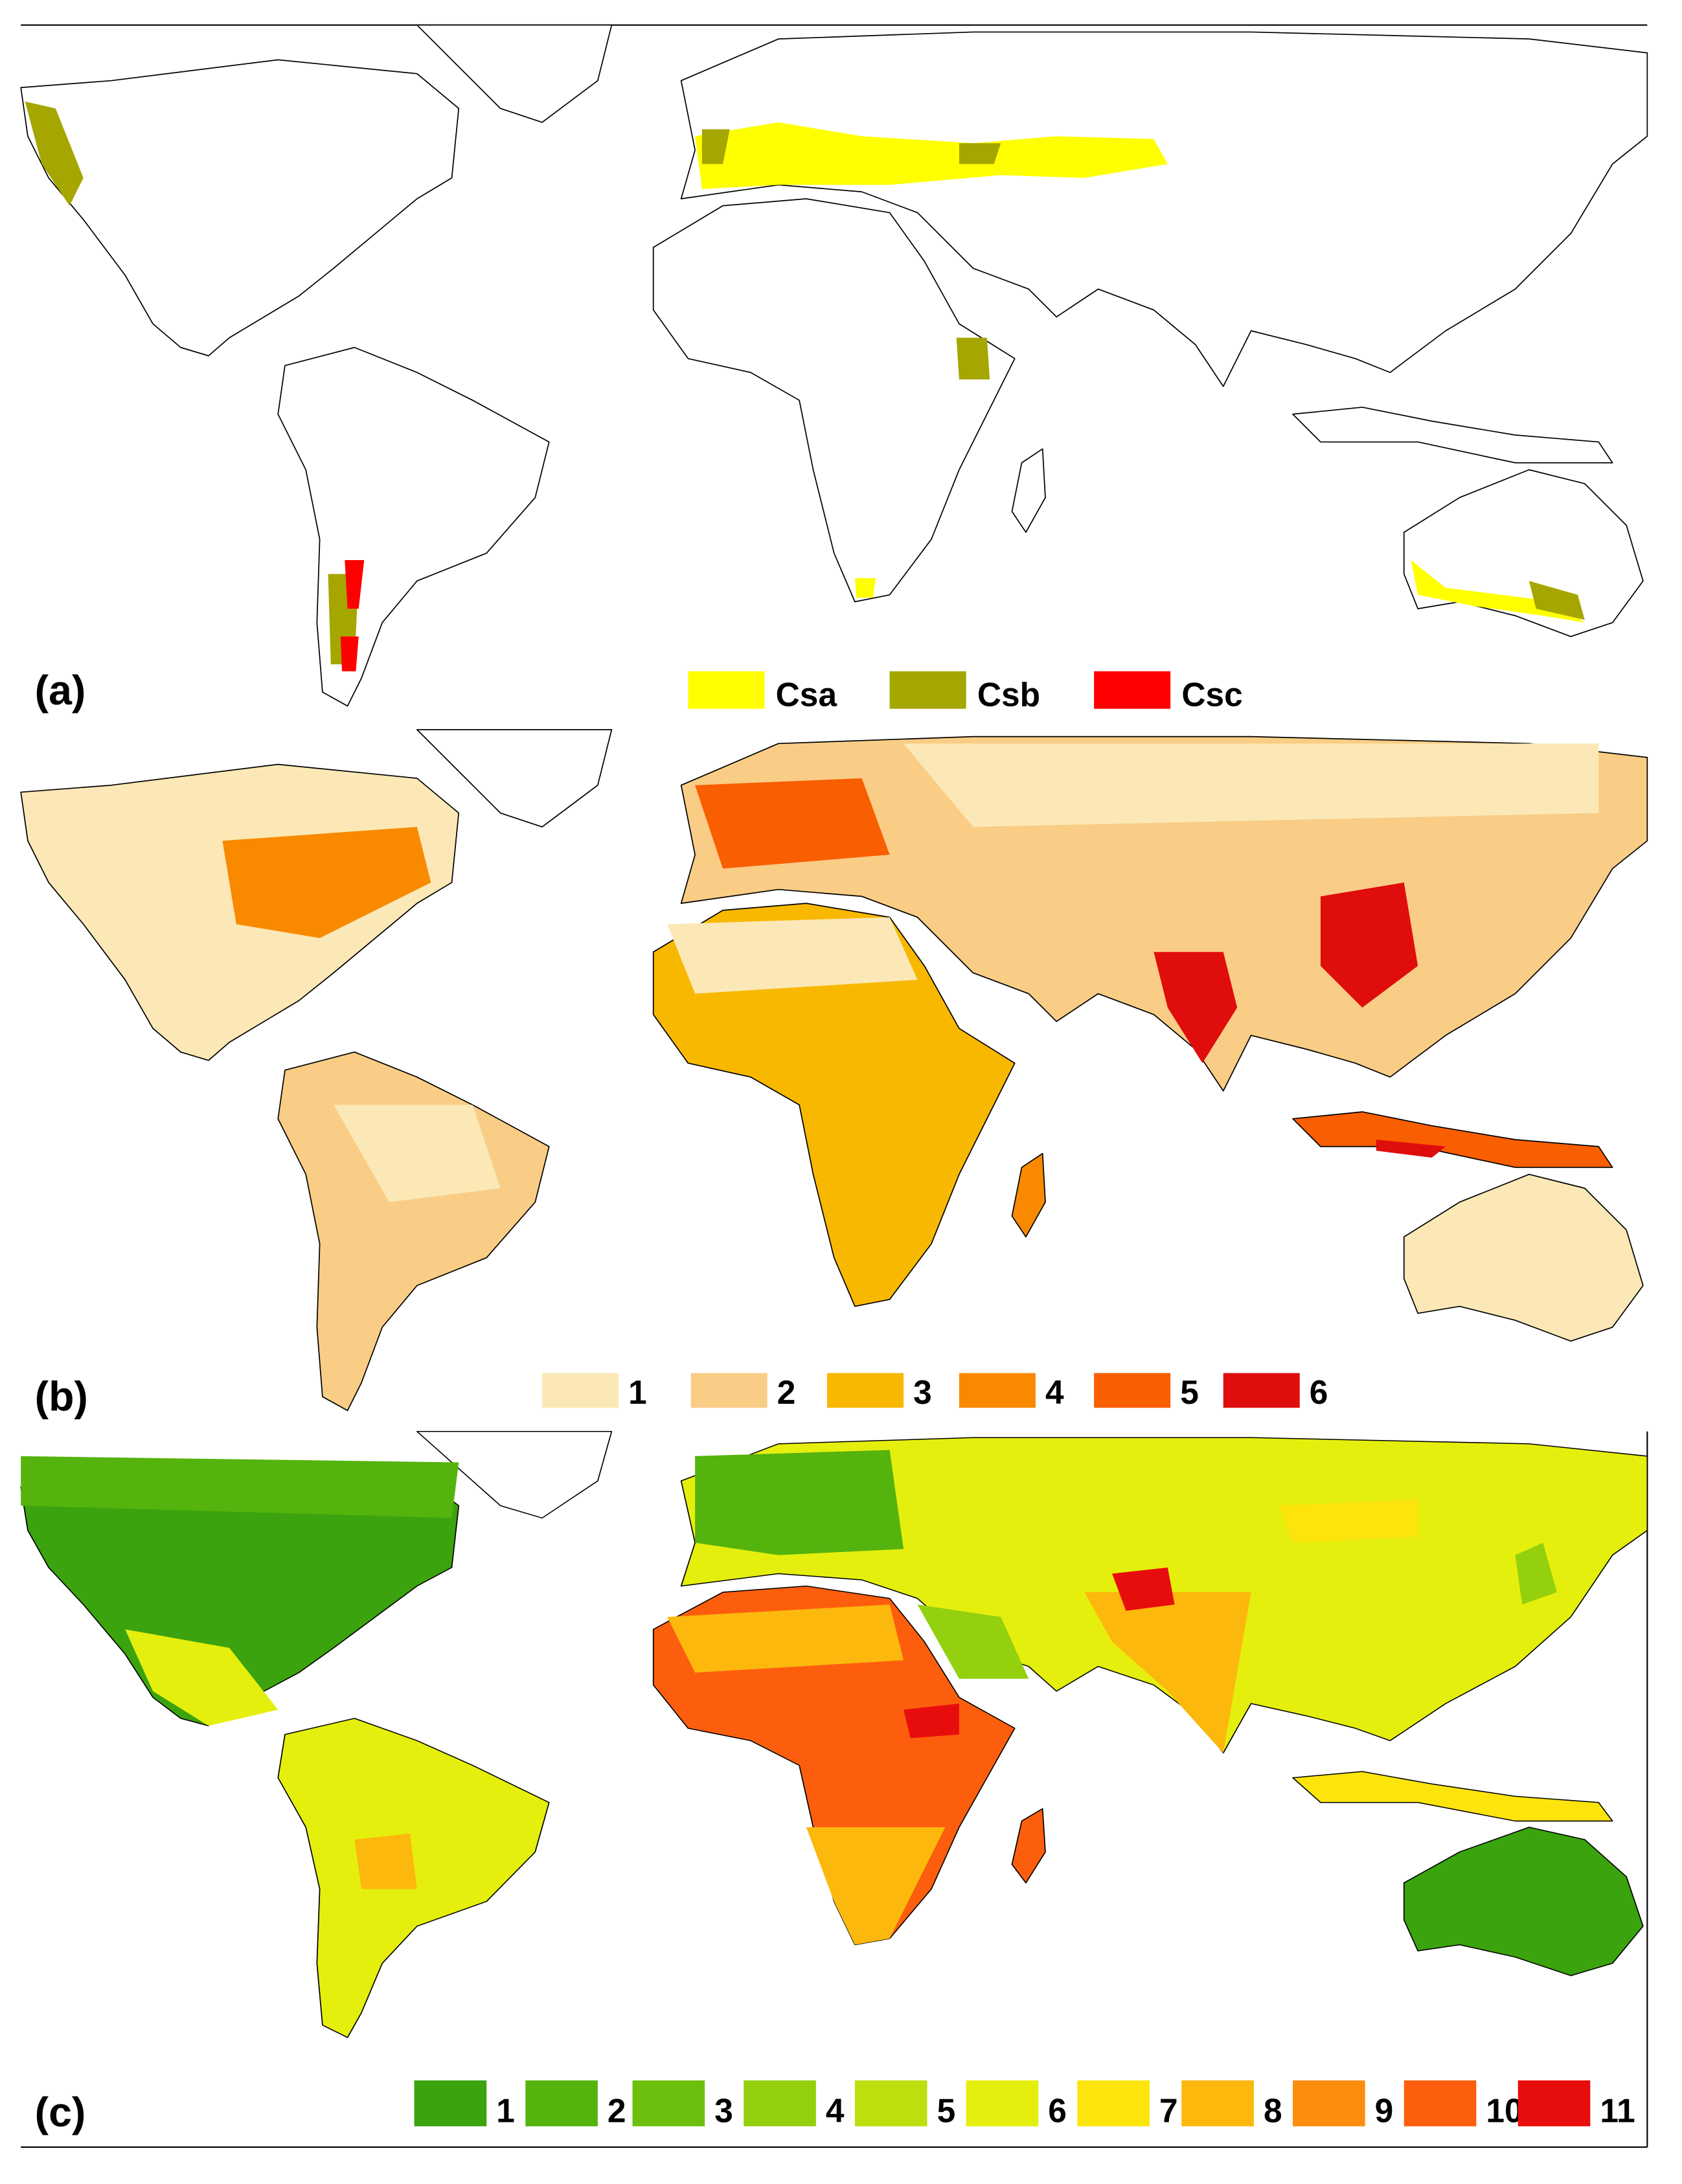 The height and width of the screenshot is (2184, 1682). What do you see at coordinates (326, 883) in the screenshot?
I see `density-east-usa` at bounding box center [326, 883].